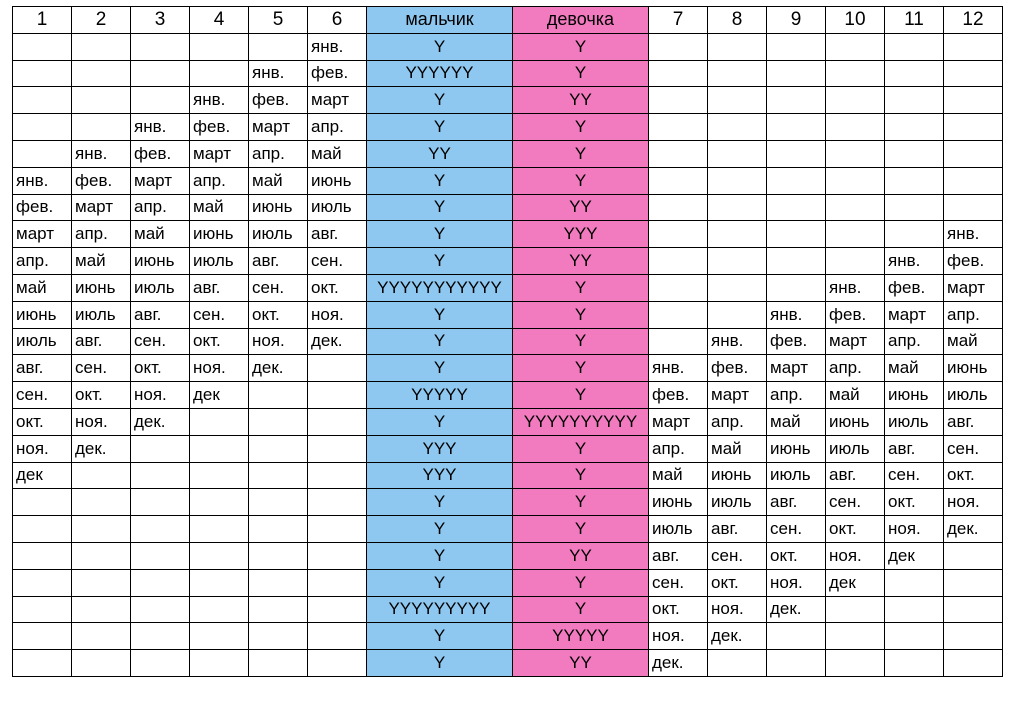 This screenshot has width=1024, height=705. What do you see at coordinates (973, 20) in the screenshot?
I see `header-col-12: 12` at bounding box center [973, 20].